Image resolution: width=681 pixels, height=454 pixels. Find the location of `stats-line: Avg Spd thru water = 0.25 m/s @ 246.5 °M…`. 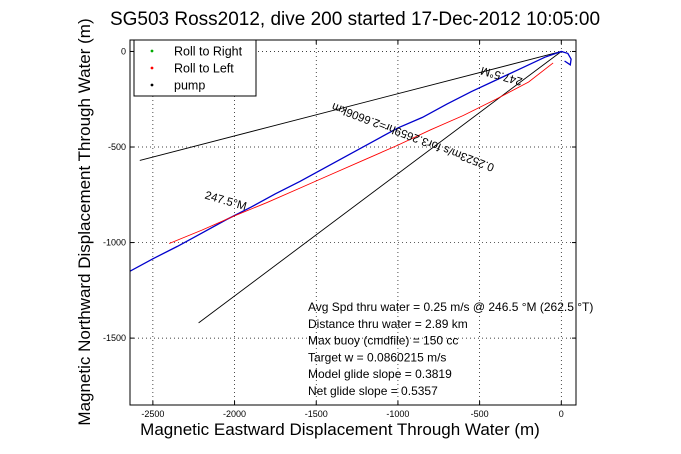

stats-line: Avg Spd thru water = 0.25 m/s @ 246.5 °M… is located at coordinates (450, 307).